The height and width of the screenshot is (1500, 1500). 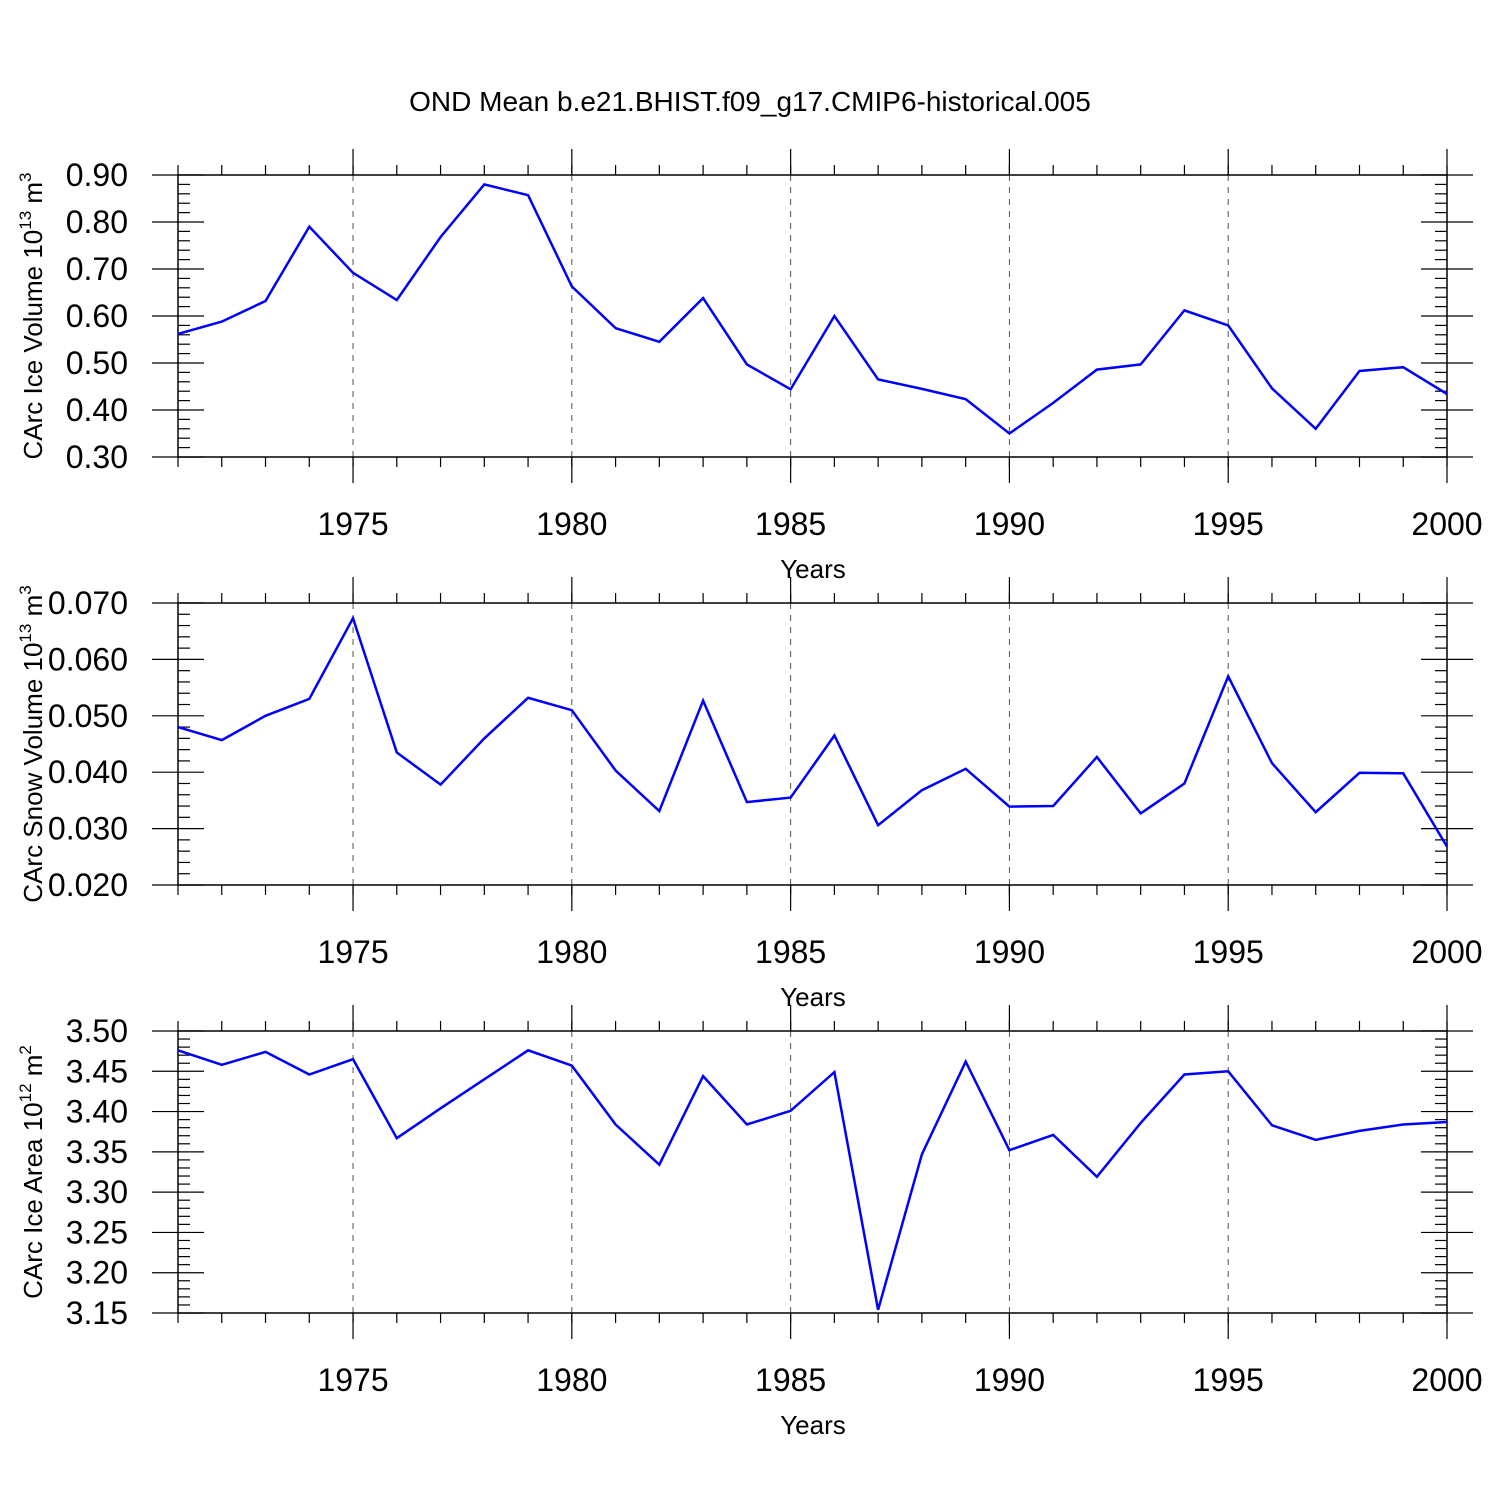 I want to click on y-axis-label-text: CArc Ice Area 10, so click(x=33, y=1200).